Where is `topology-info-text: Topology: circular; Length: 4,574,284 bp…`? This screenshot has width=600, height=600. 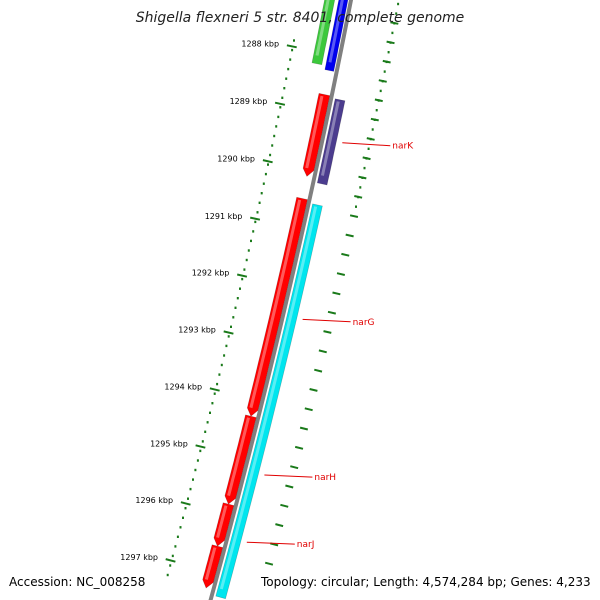
topology-info-text: Topology: circular; Length: 4,574,284 bp… is located at coordinates (426, 582).